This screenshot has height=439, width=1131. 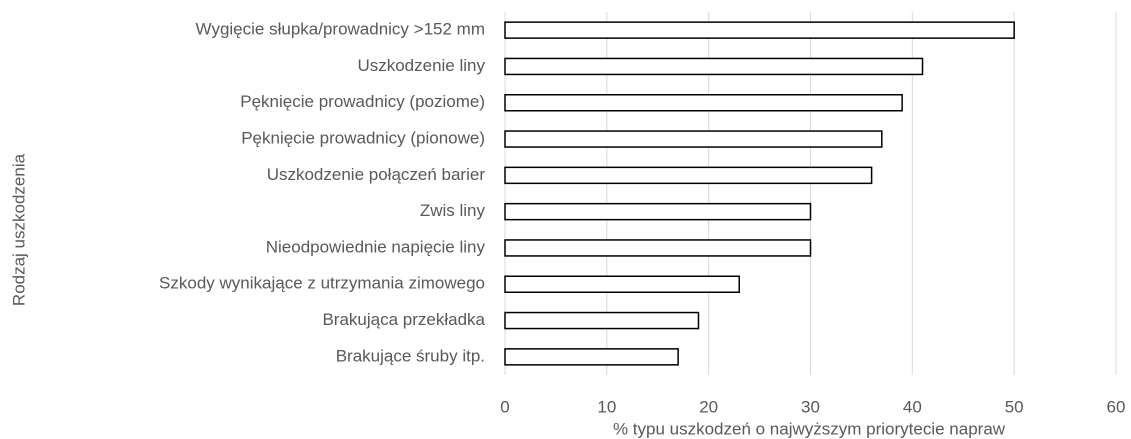 I want to click on y-tick-label: Uszkodzenie połączeń barier, so click(x=376, y=174).